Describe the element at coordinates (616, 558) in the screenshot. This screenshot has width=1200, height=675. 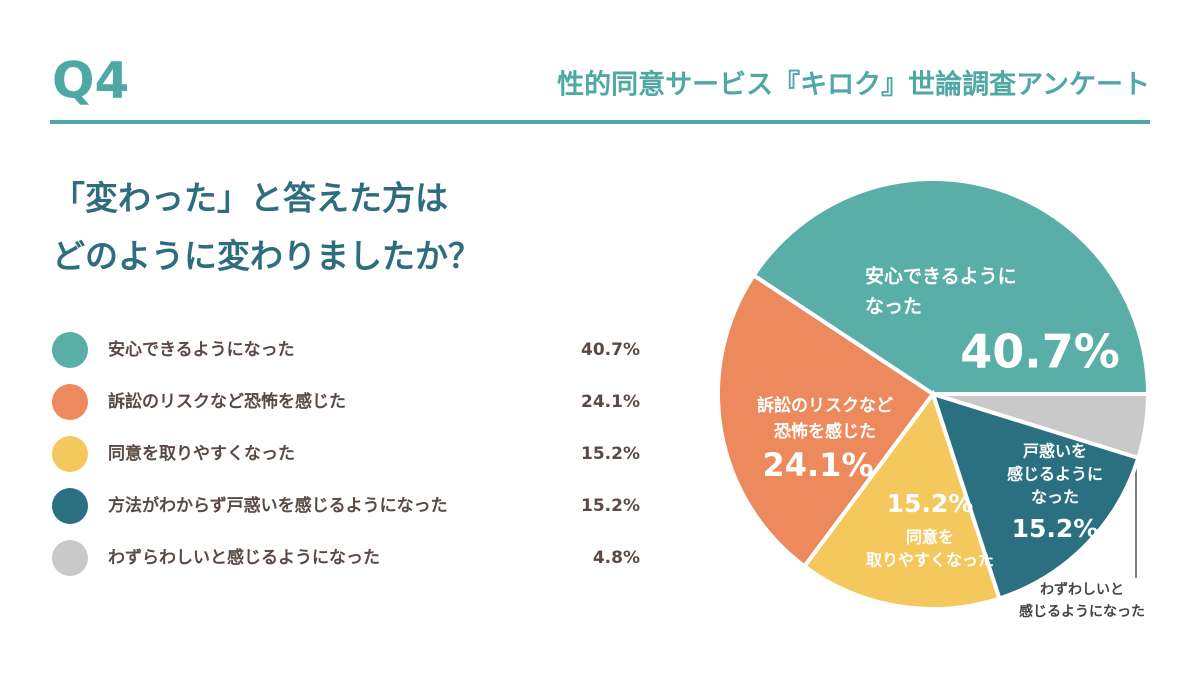
I see `legend-value: 4.8%` at that location.